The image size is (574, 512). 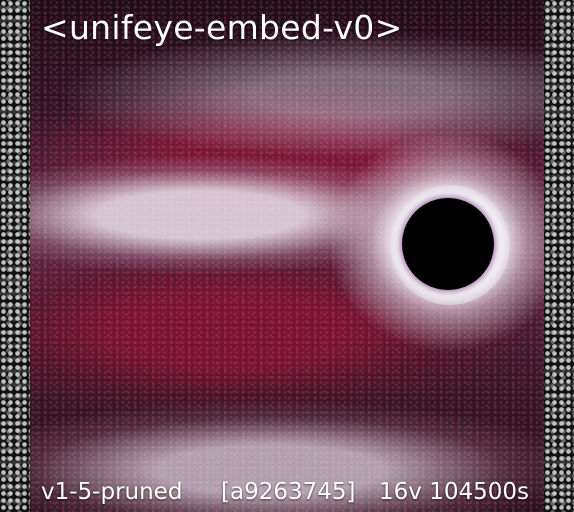 I want to click on model-version: v1-5-pruned, so click(x=112, y=492).